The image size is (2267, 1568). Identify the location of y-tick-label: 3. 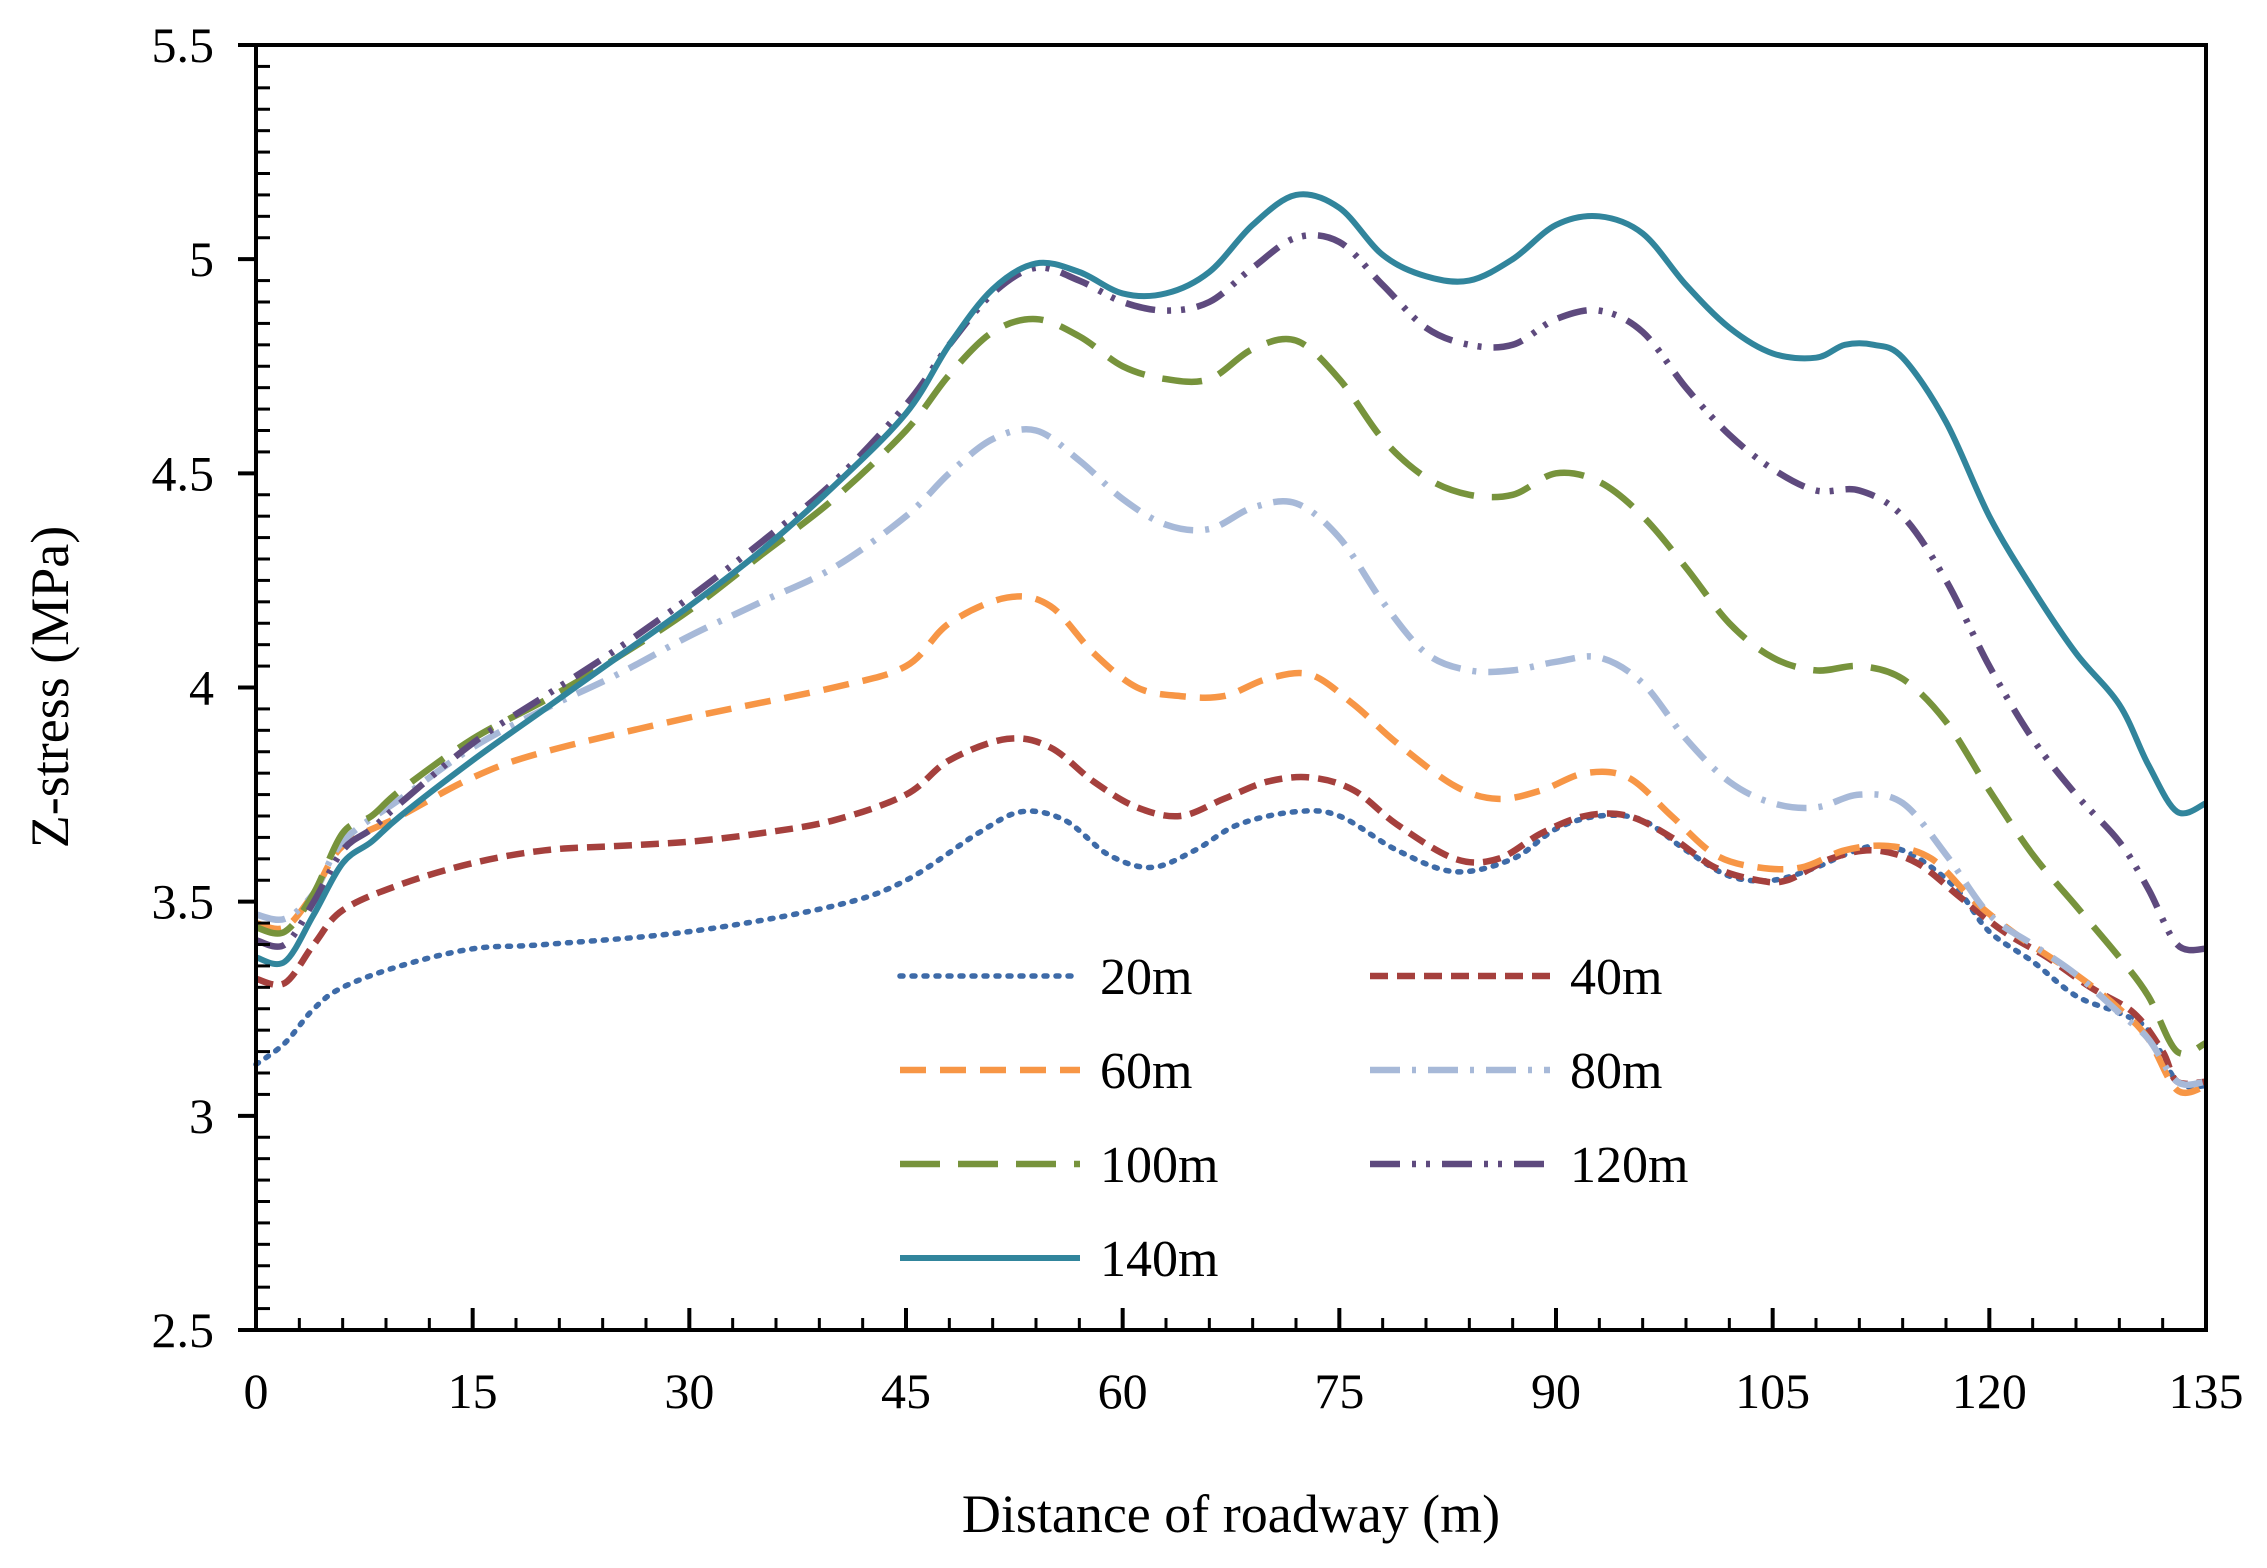
(201, 1116).